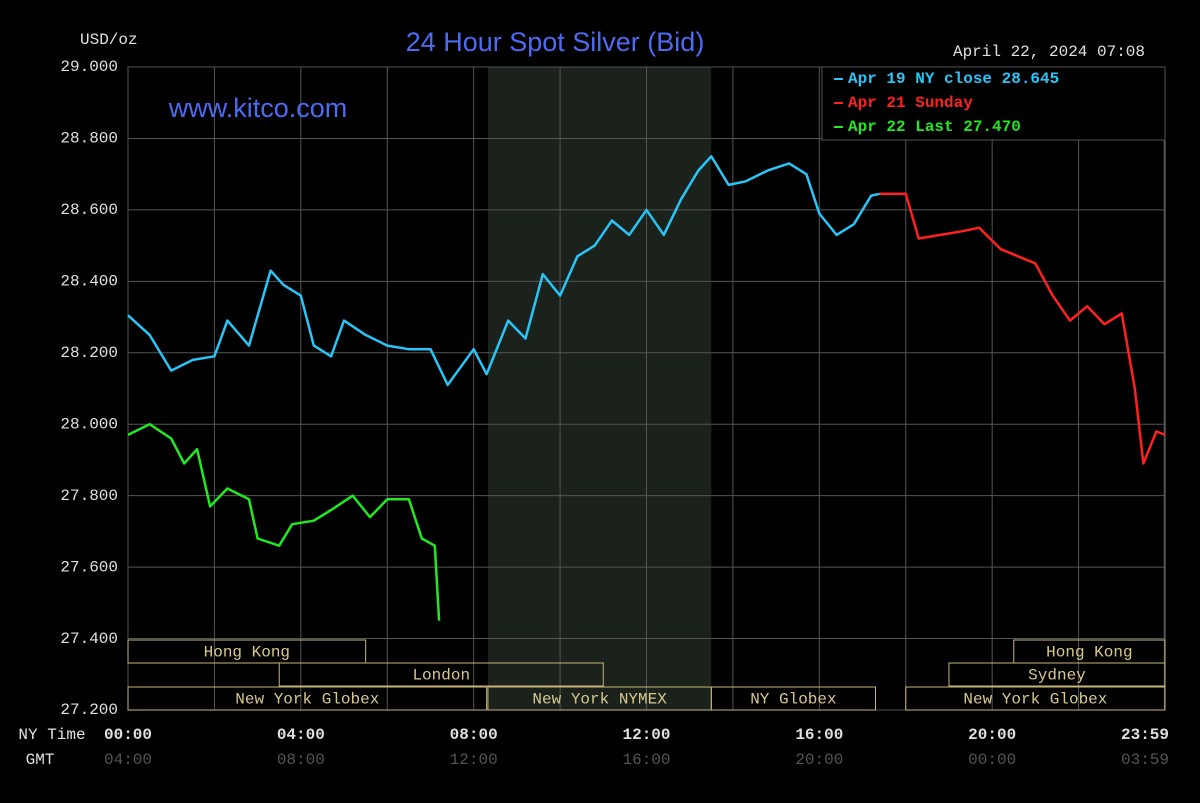 The height and width of the screenshot is (803, 1200). Describe the element at coordinates (89, 639) in the screenshot. I see `y-tick-label: 27.400` at that location.